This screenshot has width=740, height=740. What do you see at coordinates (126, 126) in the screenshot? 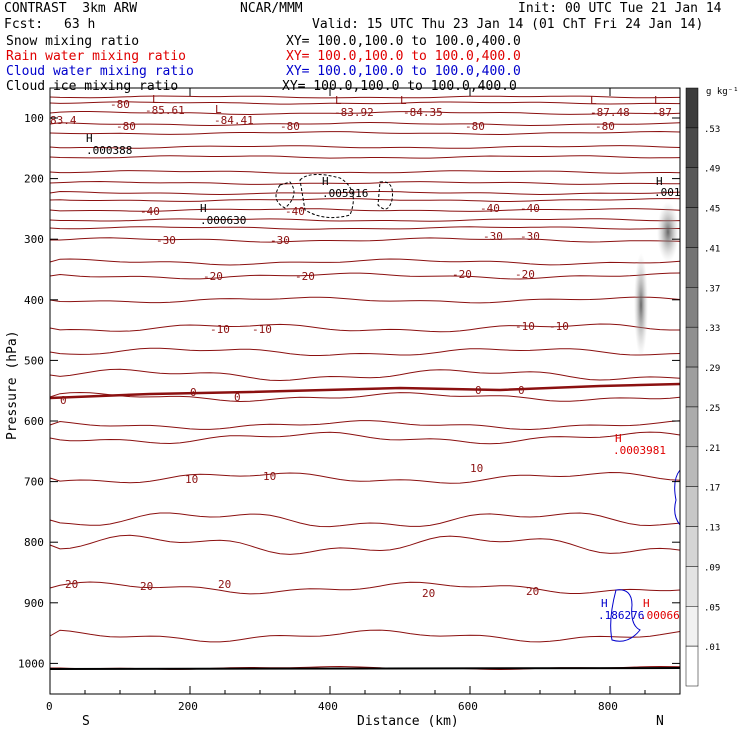
I see `contour-label: -80` at bounding box center [126, 126].